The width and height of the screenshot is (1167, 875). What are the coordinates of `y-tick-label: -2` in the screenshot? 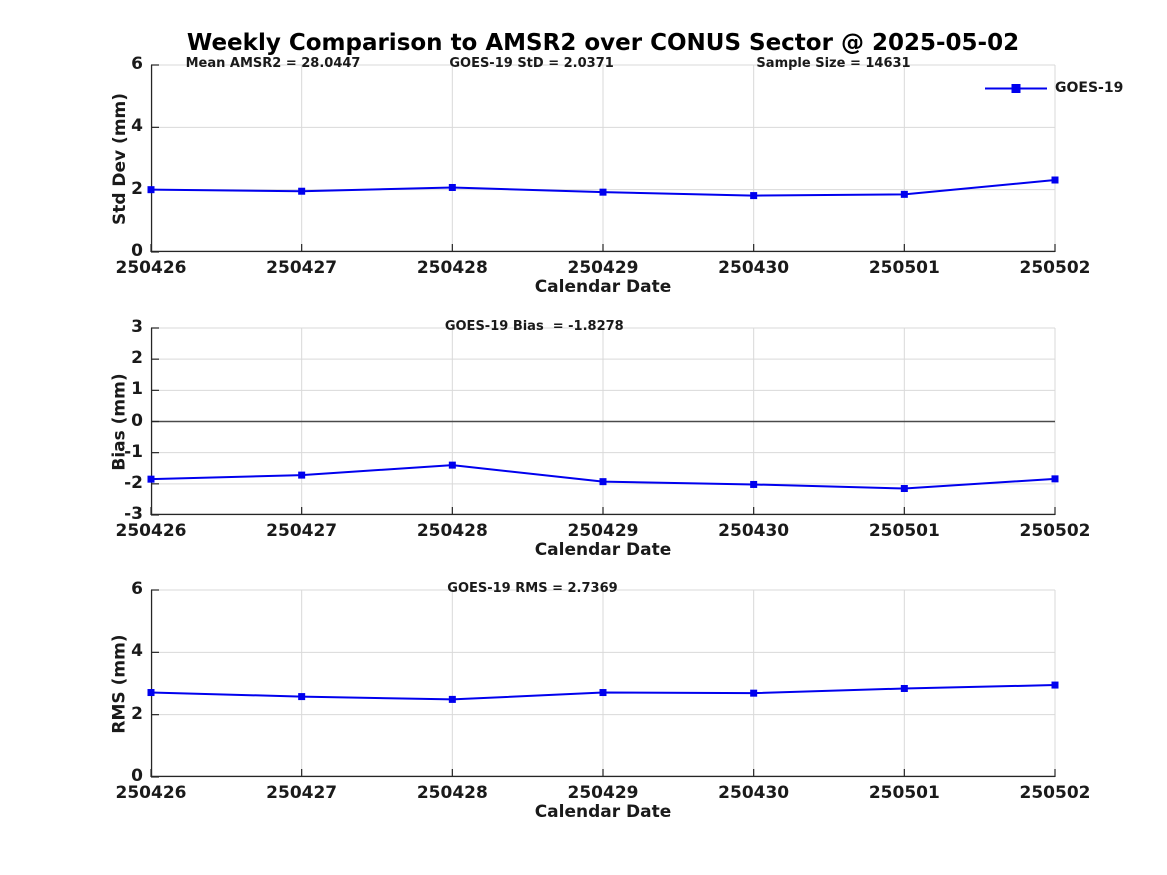 It's located at (133, 482).